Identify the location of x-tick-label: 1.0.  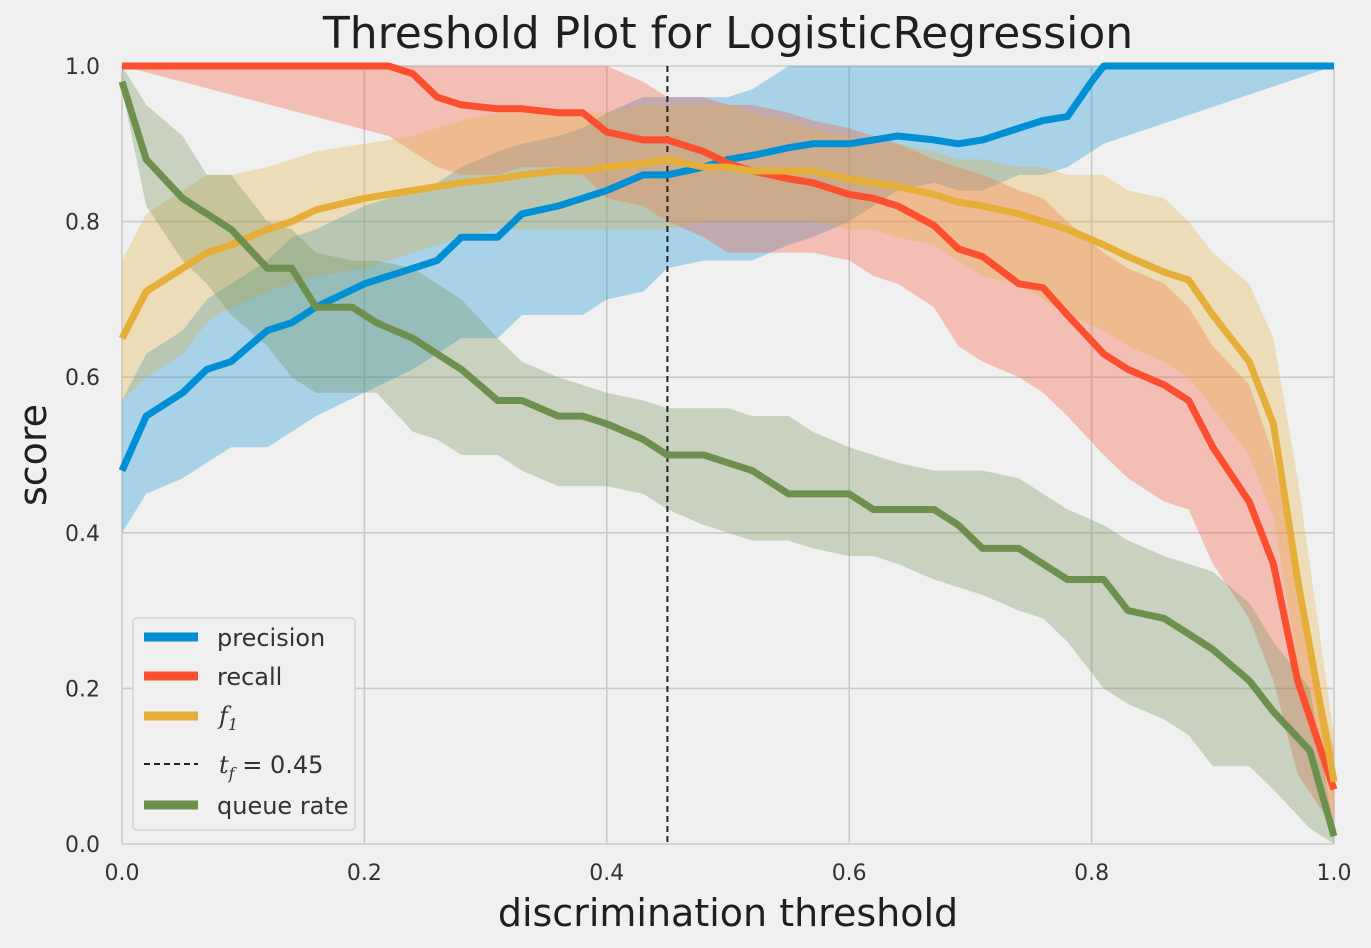
(1334, 873).